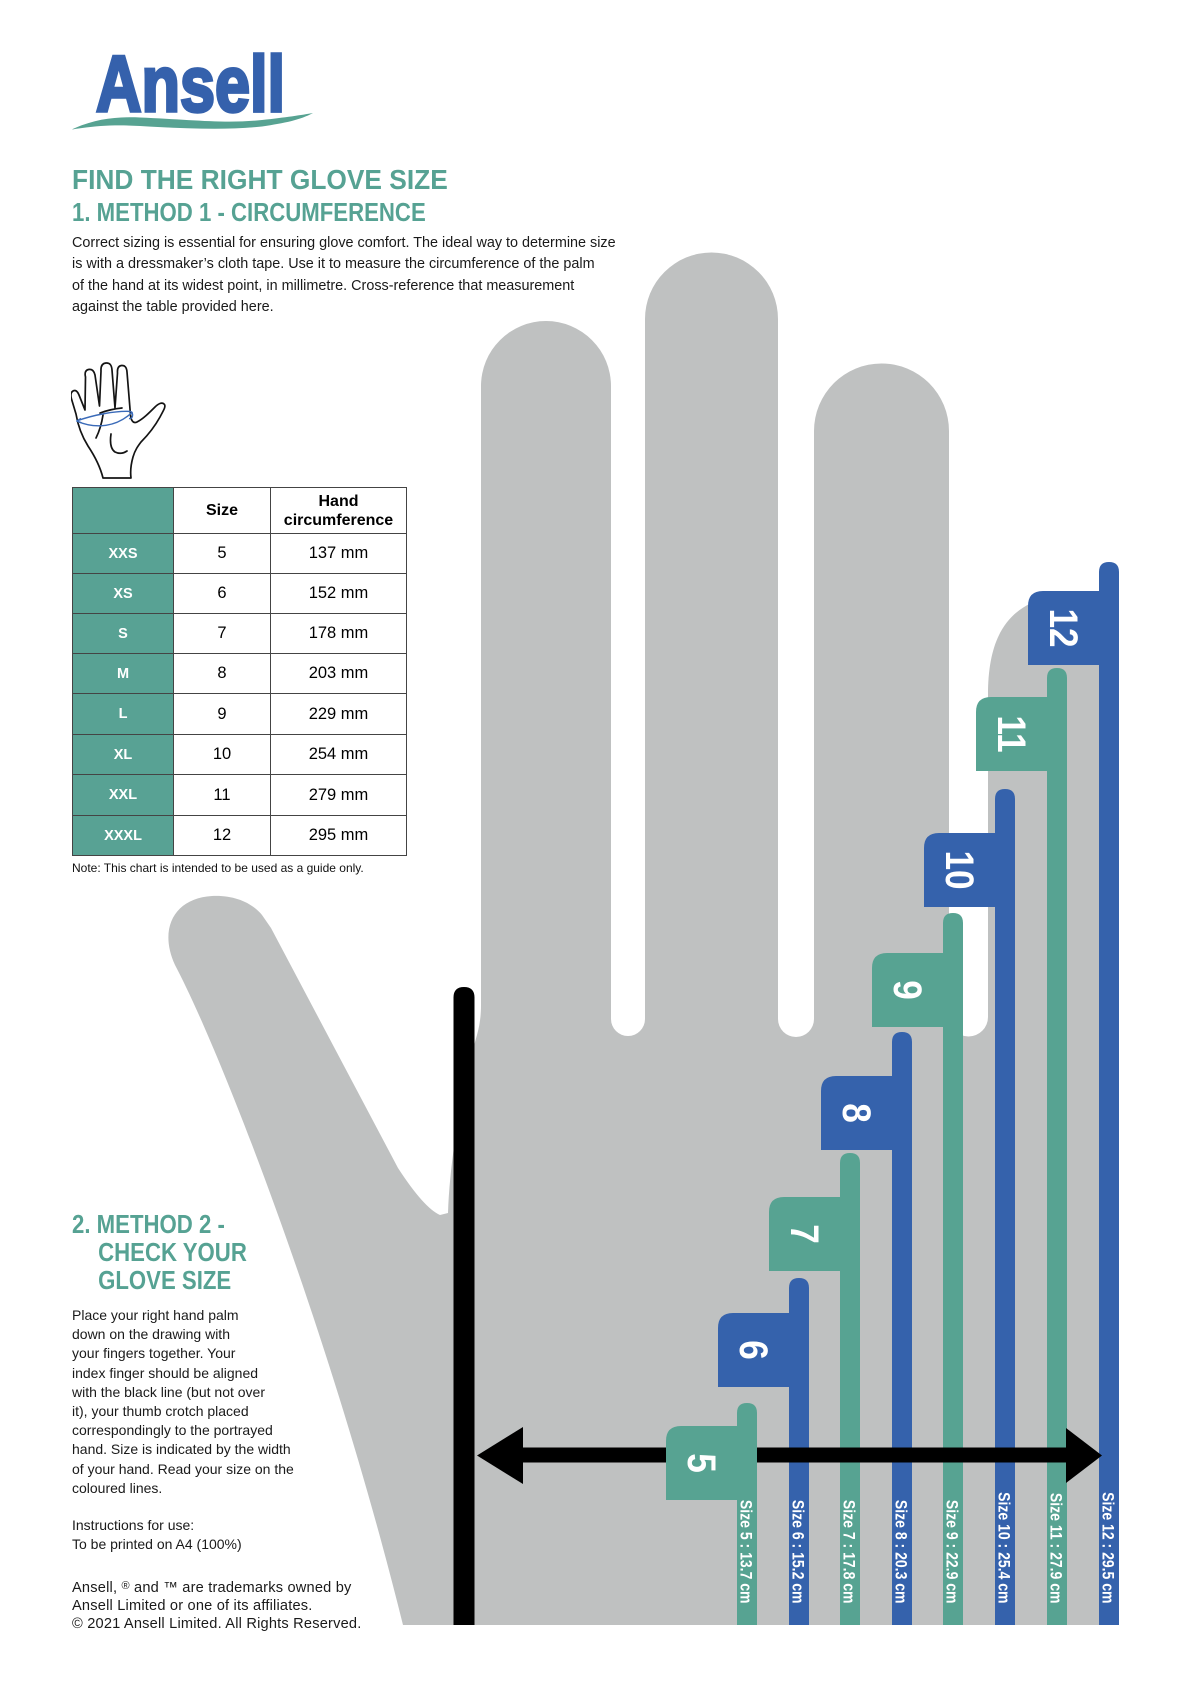  What do you see at coordinates (960, 869) in the screenshot?
I see `svg-text: 10` at bounding box center [960, 869].